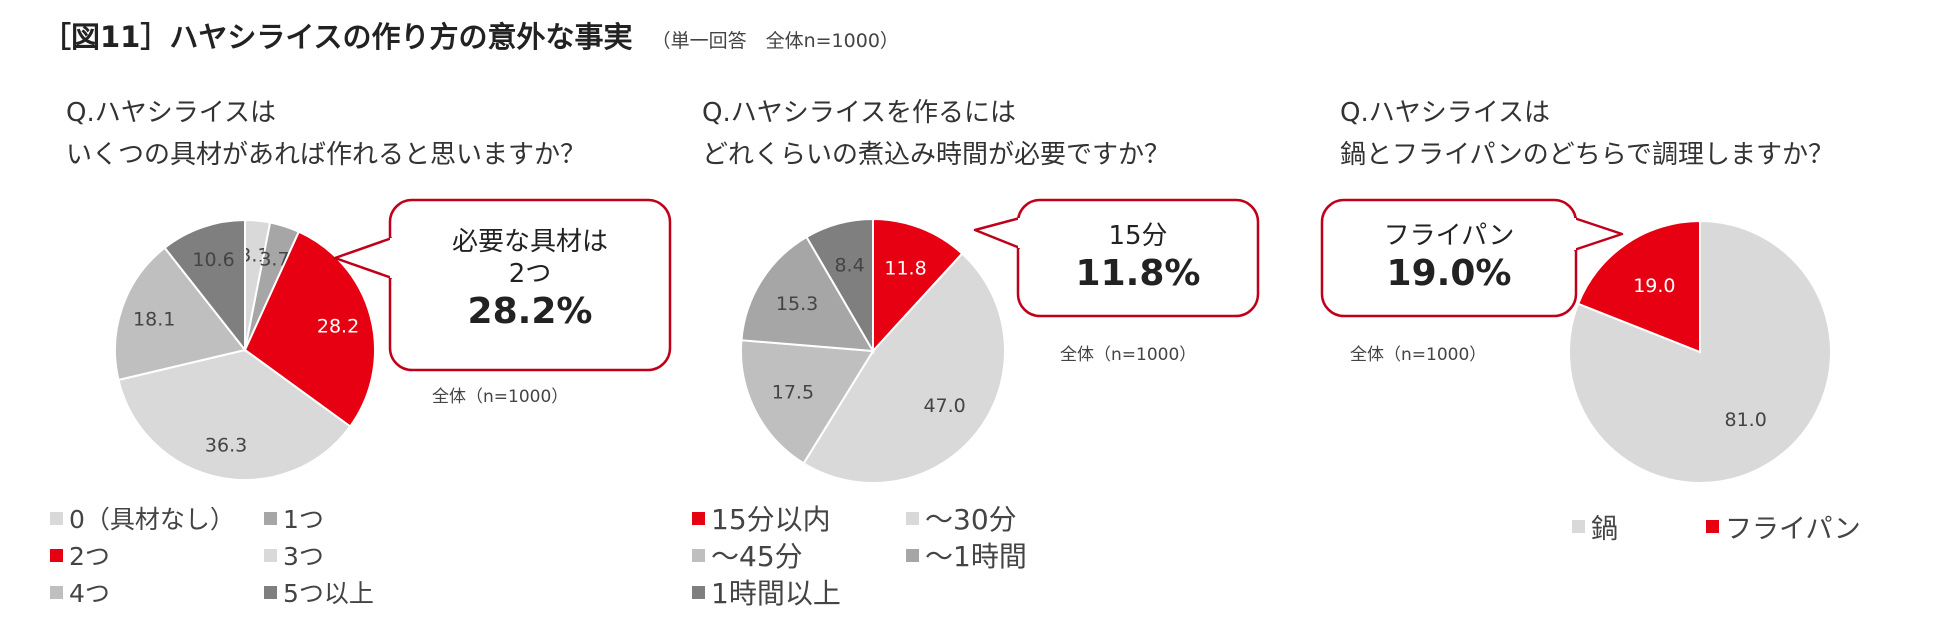 The image size is (1950, 618). What do you see at coordinates (997, 233) in the screenshot?
I see `callout-bubble-2-pointer` at bounding box center [997, 233].